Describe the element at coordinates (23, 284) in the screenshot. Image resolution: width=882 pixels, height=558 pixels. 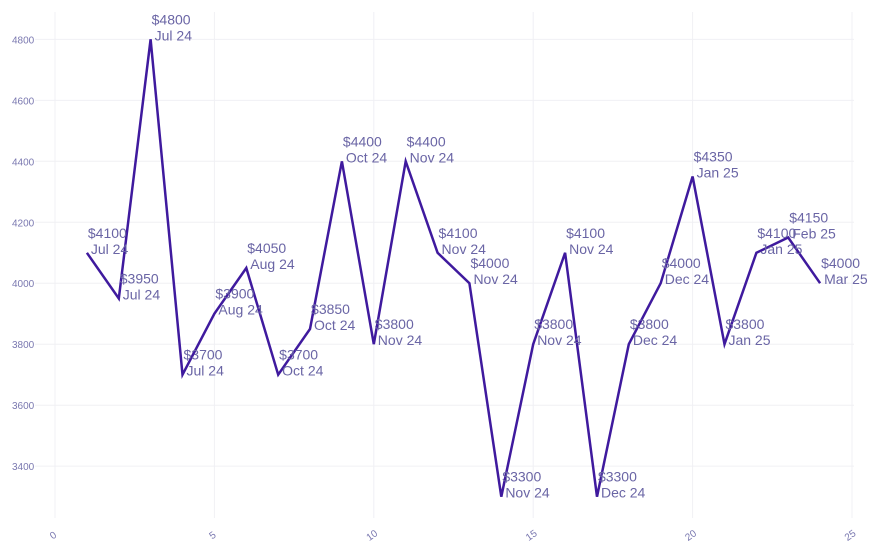
I see `y-tick-label: 4000` at that location.